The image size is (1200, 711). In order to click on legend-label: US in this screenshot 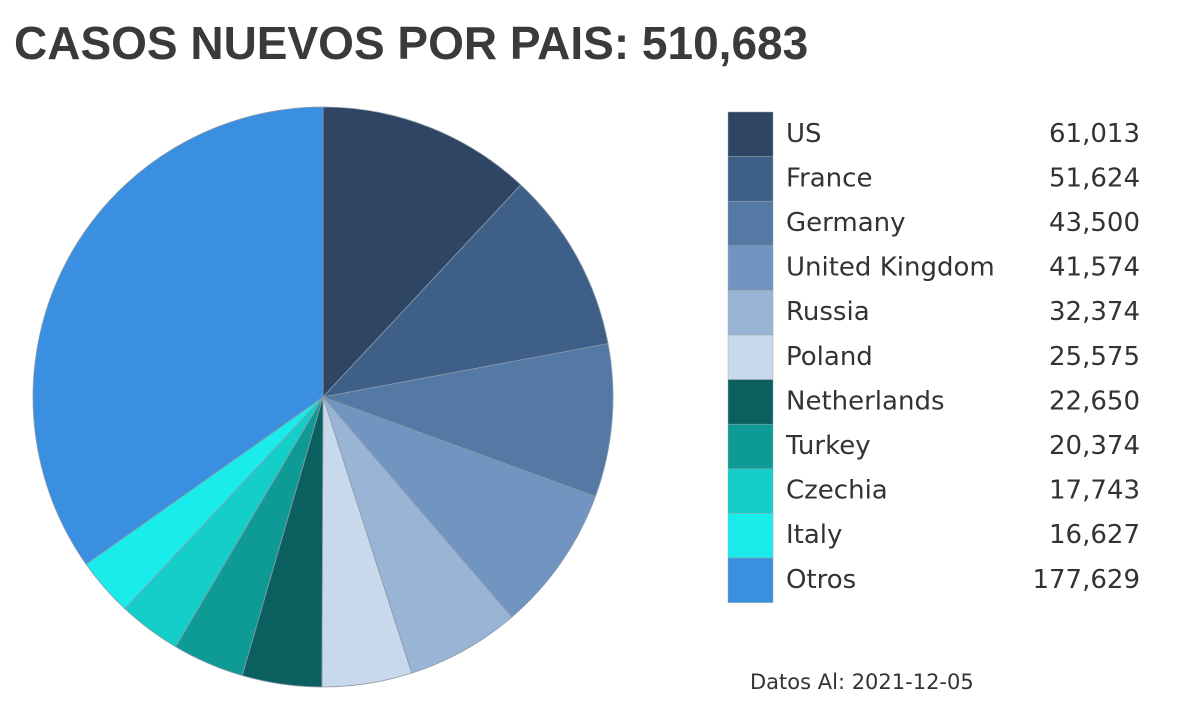, I will do `click(804, 134)`.